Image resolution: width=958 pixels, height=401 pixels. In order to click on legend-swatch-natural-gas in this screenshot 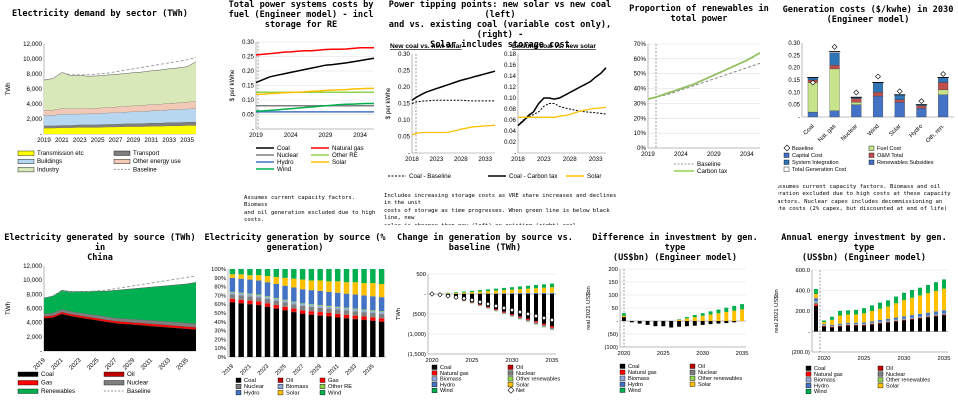, I will do `click(622, 372)`.